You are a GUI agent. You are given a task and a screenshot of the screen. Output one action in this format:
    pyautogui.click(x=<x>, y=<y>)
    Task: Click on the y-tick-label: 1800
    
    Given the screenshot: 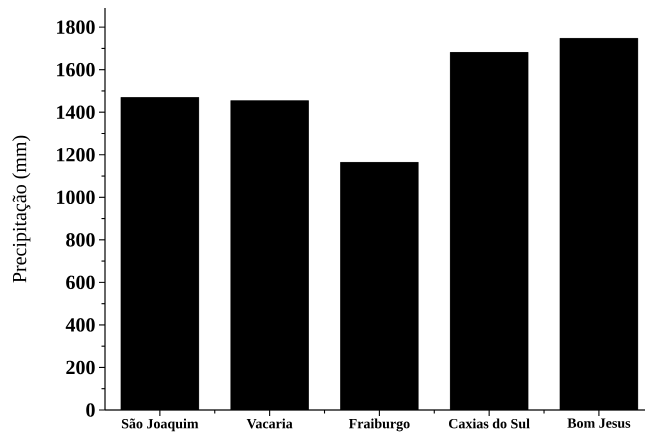 What is the action you would take?
    pyautogui.click(x=76, y=27)
    